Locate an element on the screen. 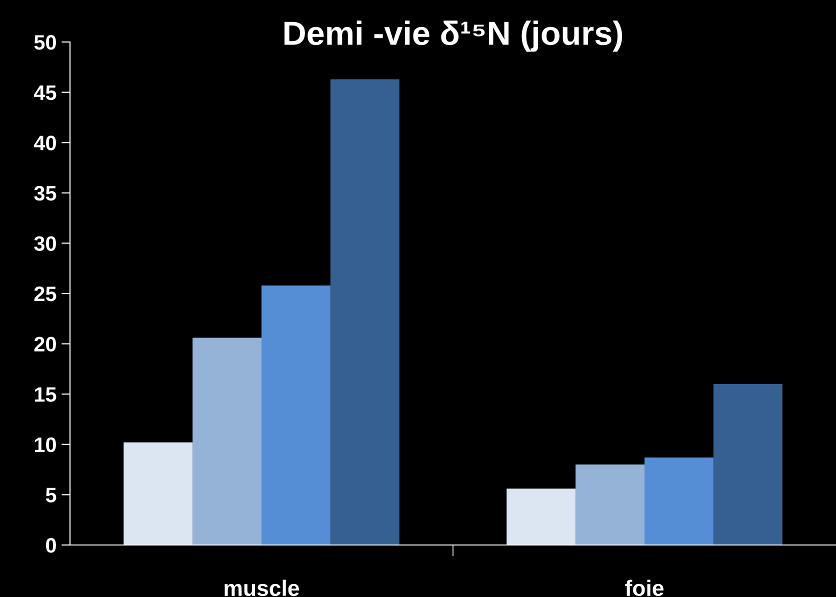  y-tick-label: 45 is located at coordinates (45, 93).